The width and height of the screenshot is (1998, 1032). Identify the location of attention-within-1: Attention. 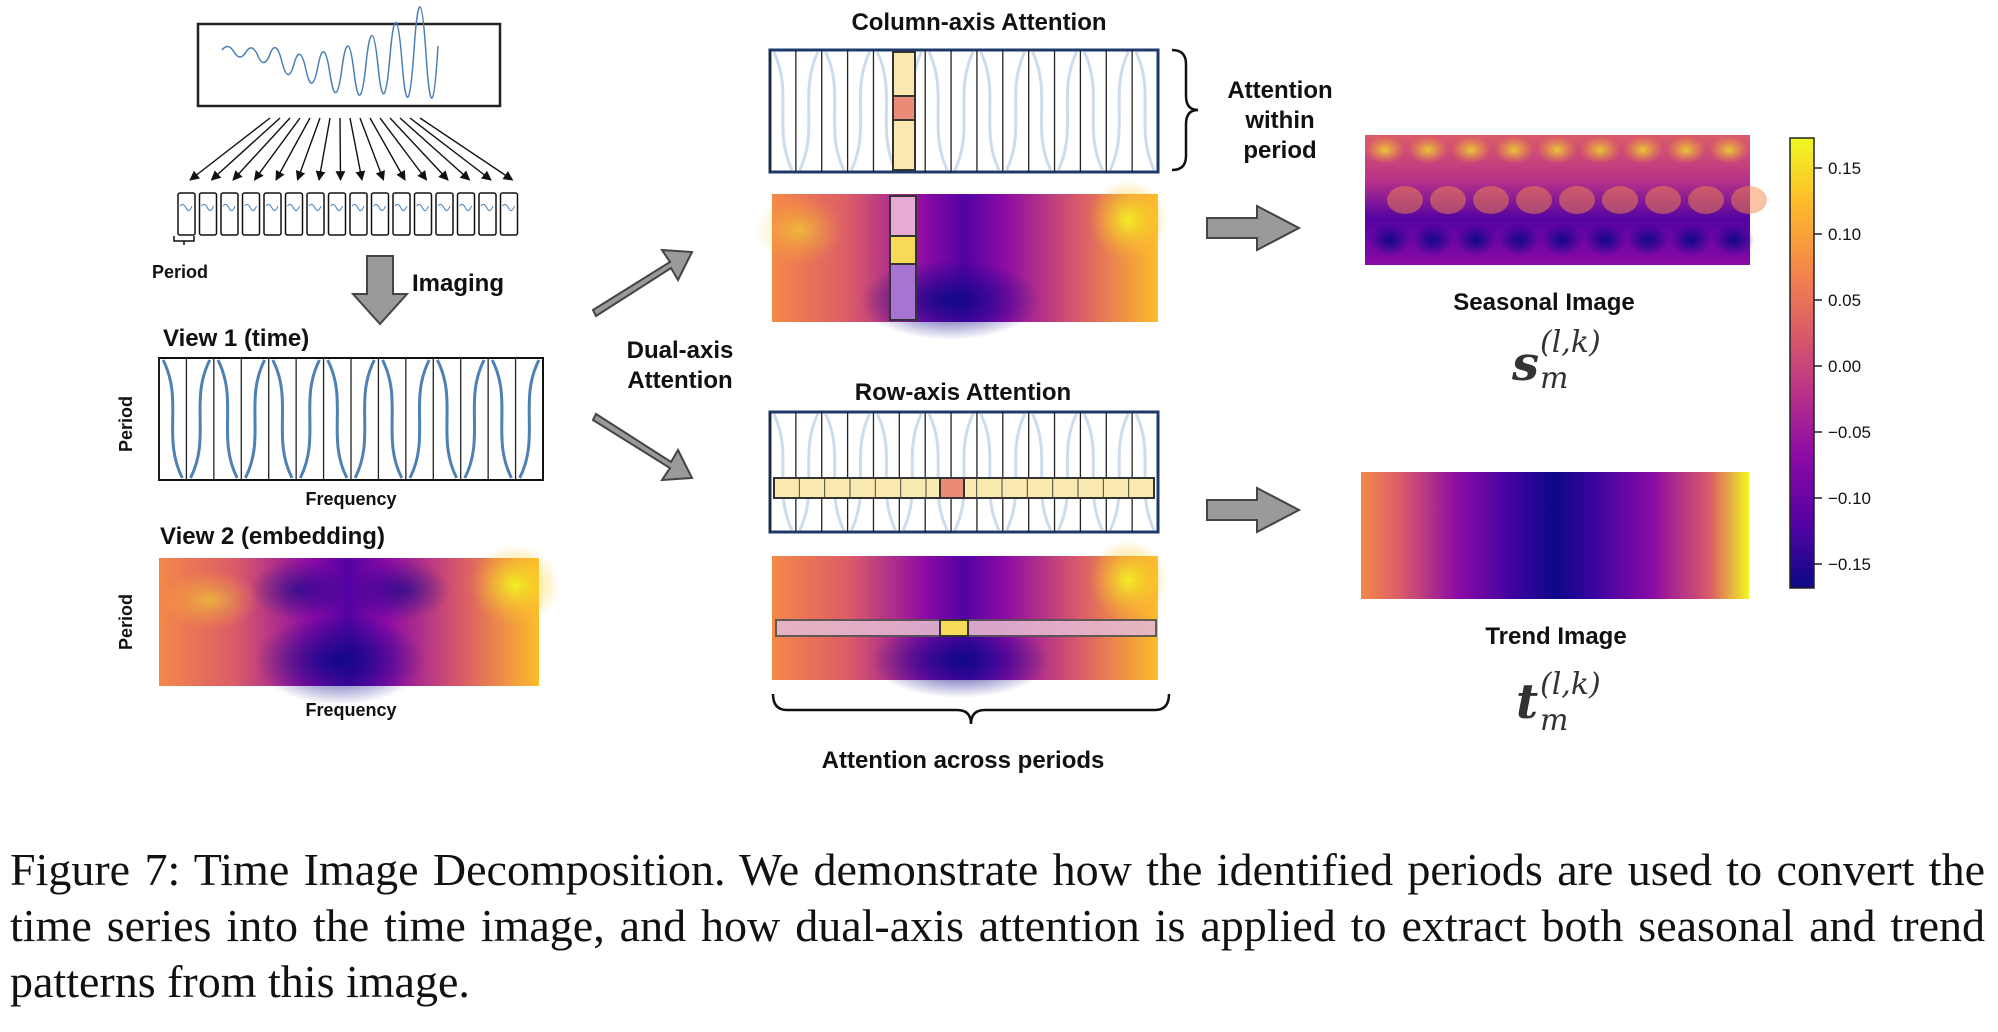
(1279, 90).